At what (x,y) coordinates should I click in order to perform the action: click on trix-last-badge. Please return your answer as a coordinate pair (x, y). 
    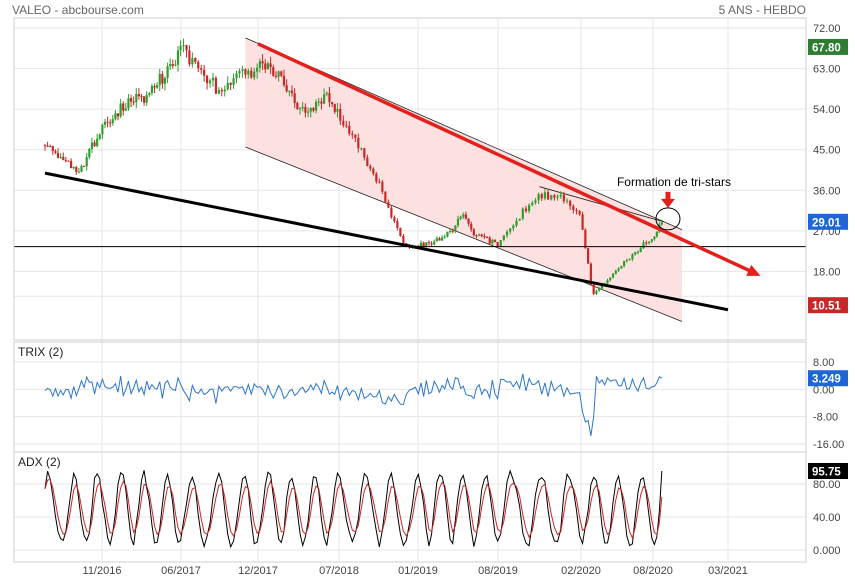
    Looking at the image, I should click on (828, 378).